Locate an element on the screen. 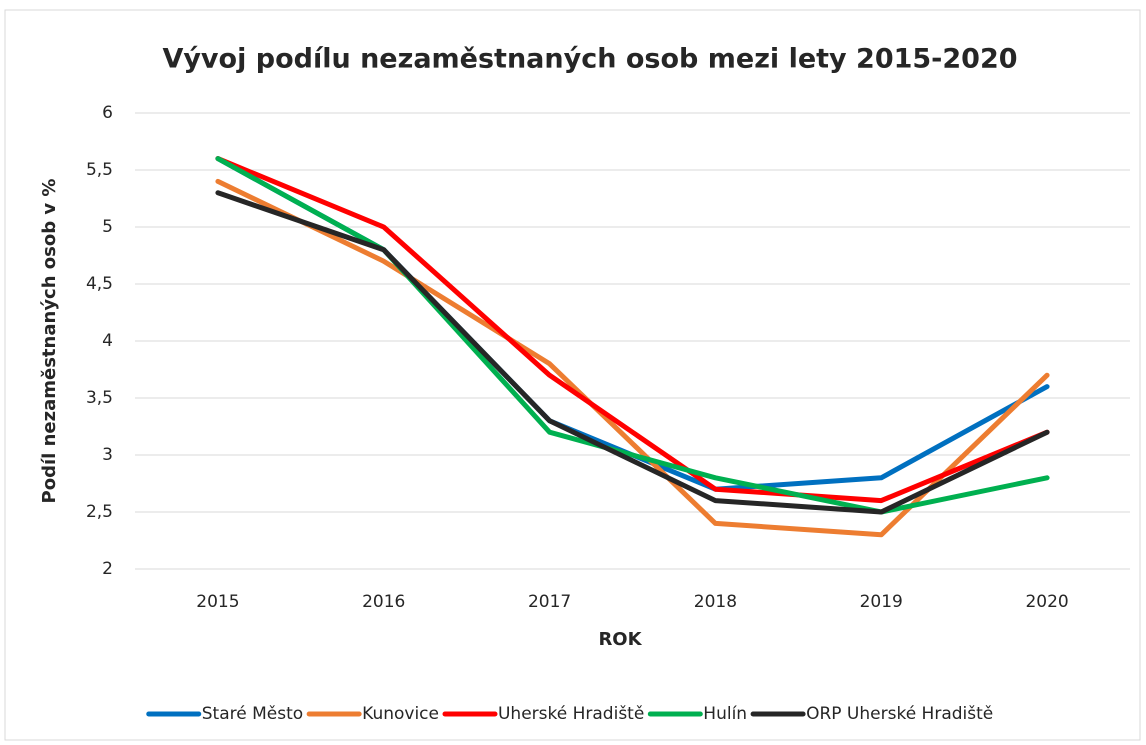  y-tick-label: 5 is located at coordinates (107, 227).